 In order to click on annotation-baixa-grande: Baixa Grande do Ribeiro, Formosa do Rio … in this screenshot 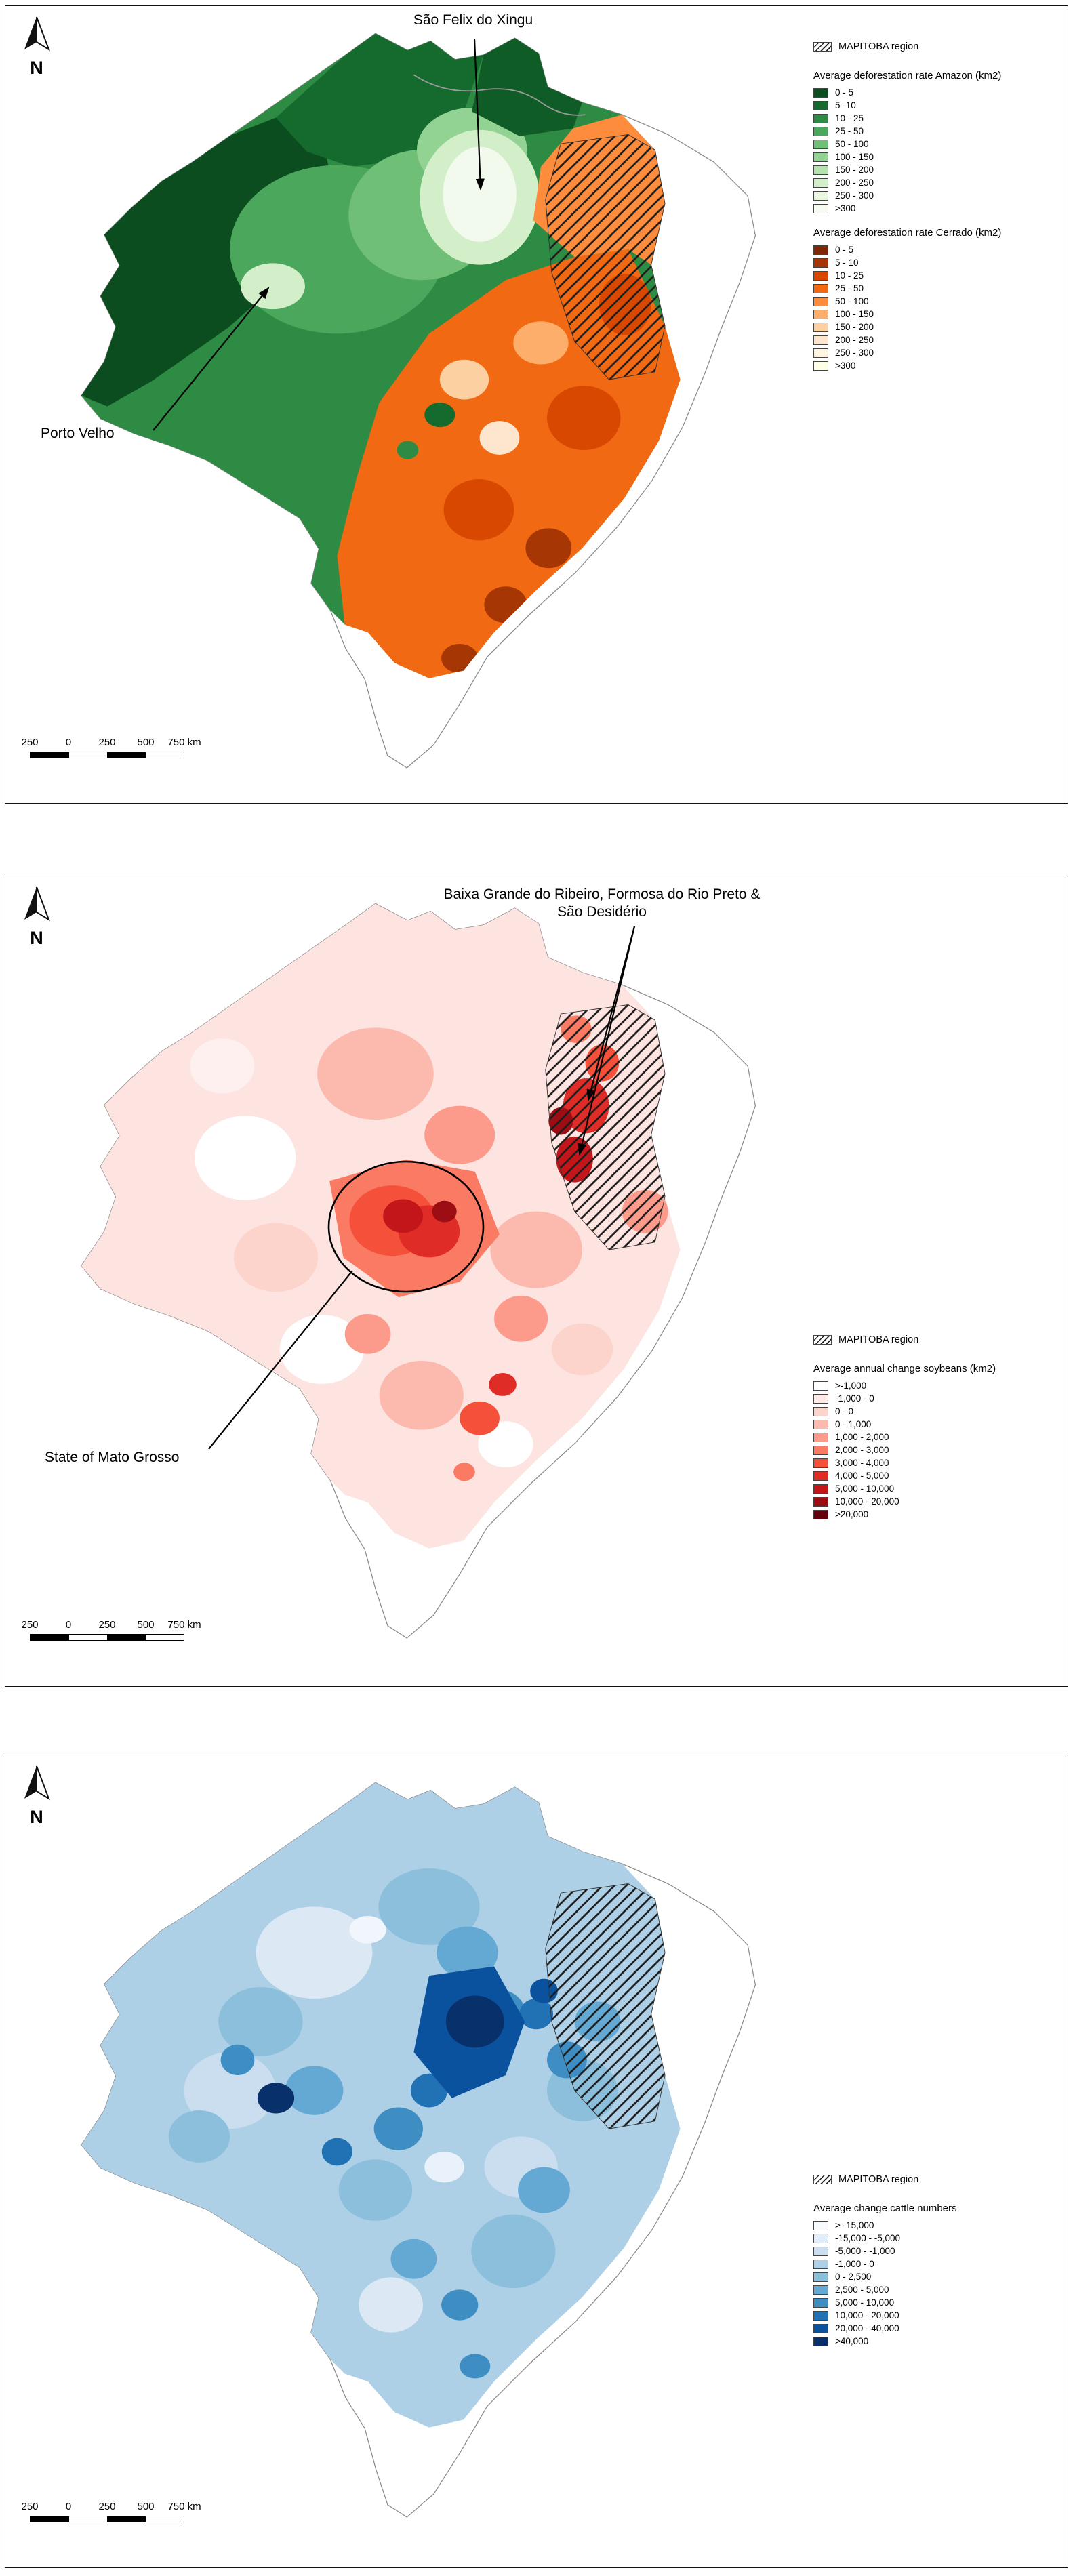, I will do `click(602, 903)`.